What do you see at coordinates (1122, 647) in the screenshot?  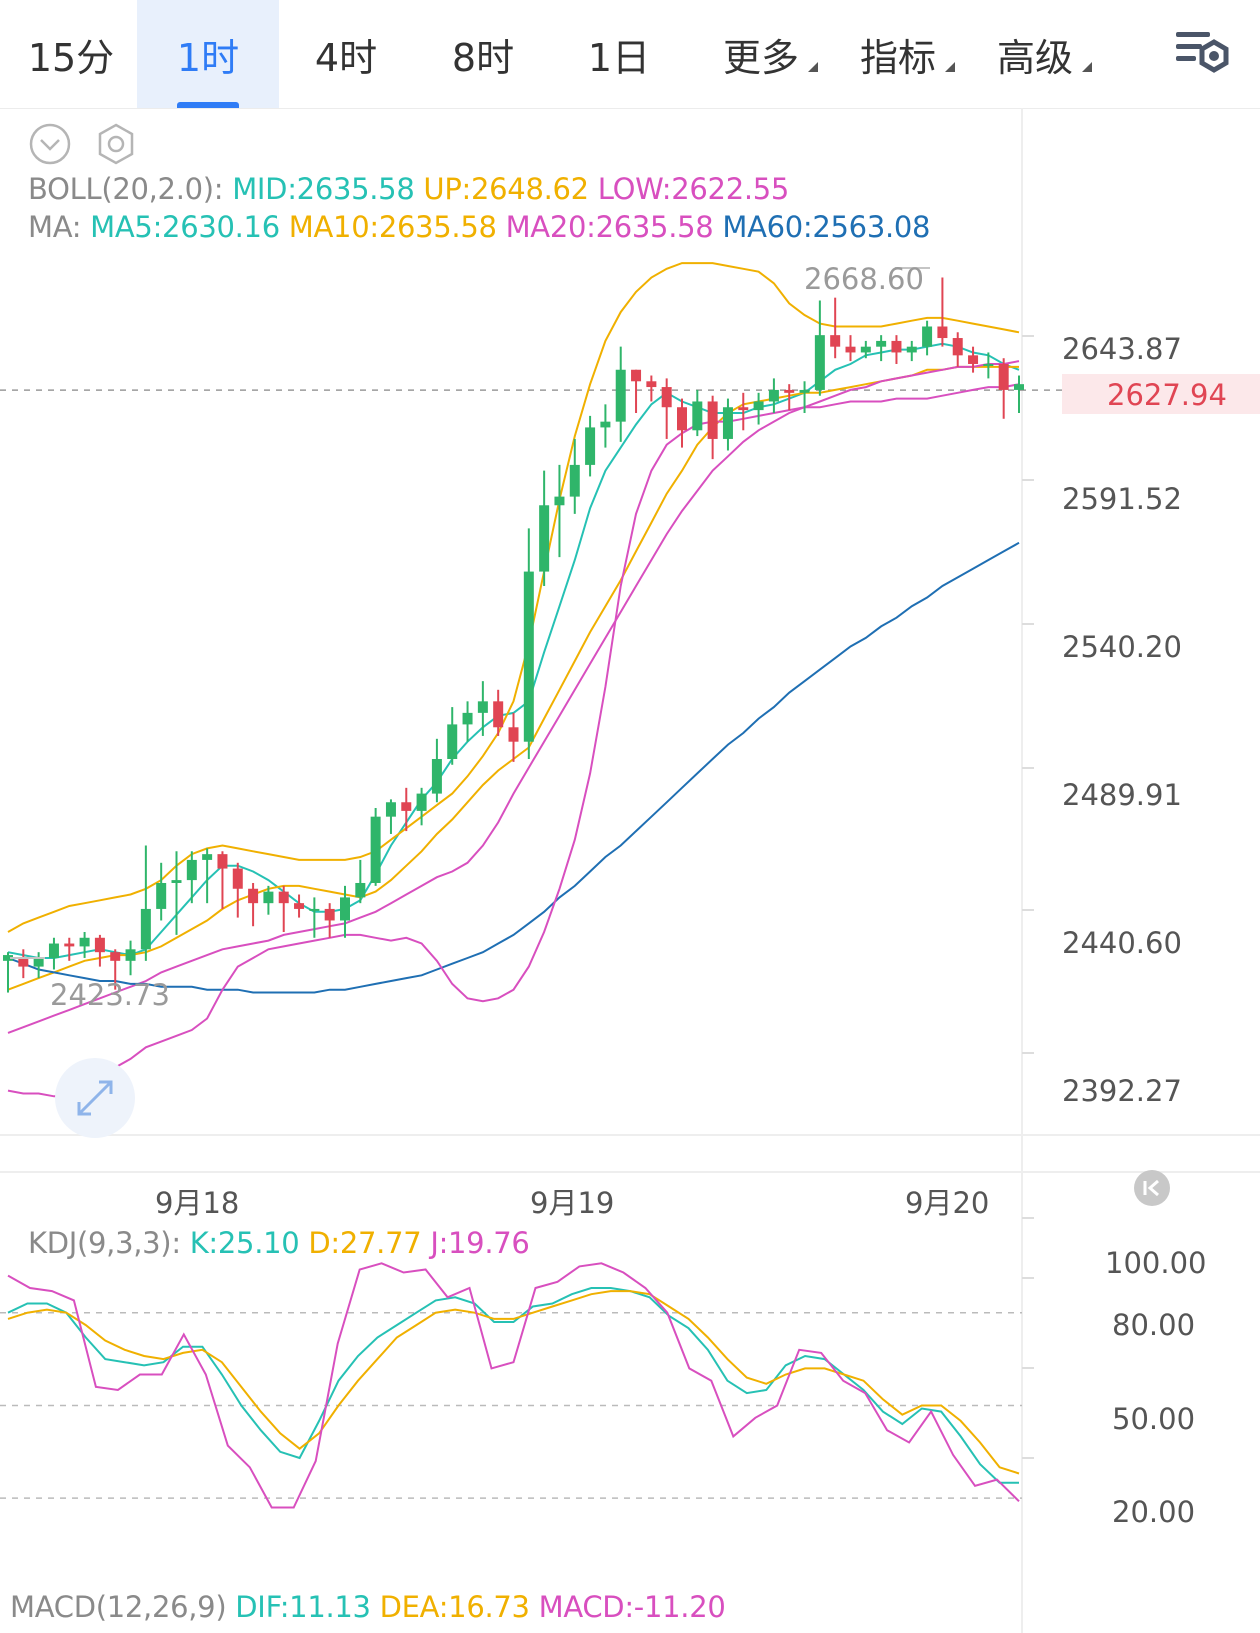 I see `price-axis-label: 2540.20` at bounding box center [1122, 647].